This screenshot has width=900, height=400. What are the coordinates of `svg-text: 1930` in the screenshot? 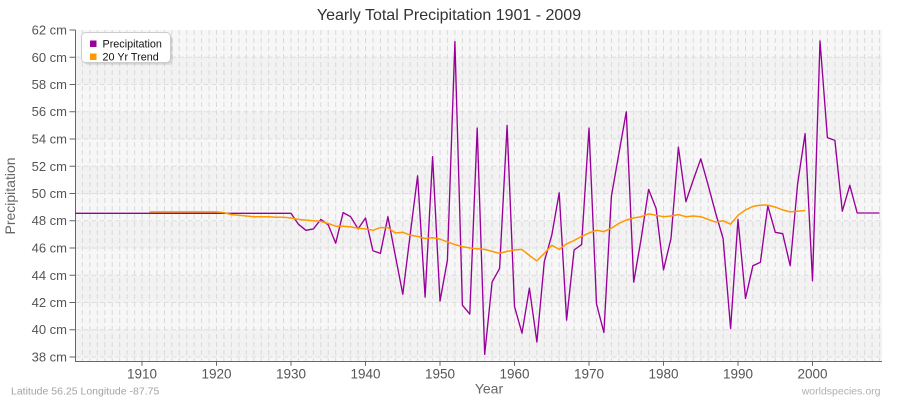 It's located at (291, 373).